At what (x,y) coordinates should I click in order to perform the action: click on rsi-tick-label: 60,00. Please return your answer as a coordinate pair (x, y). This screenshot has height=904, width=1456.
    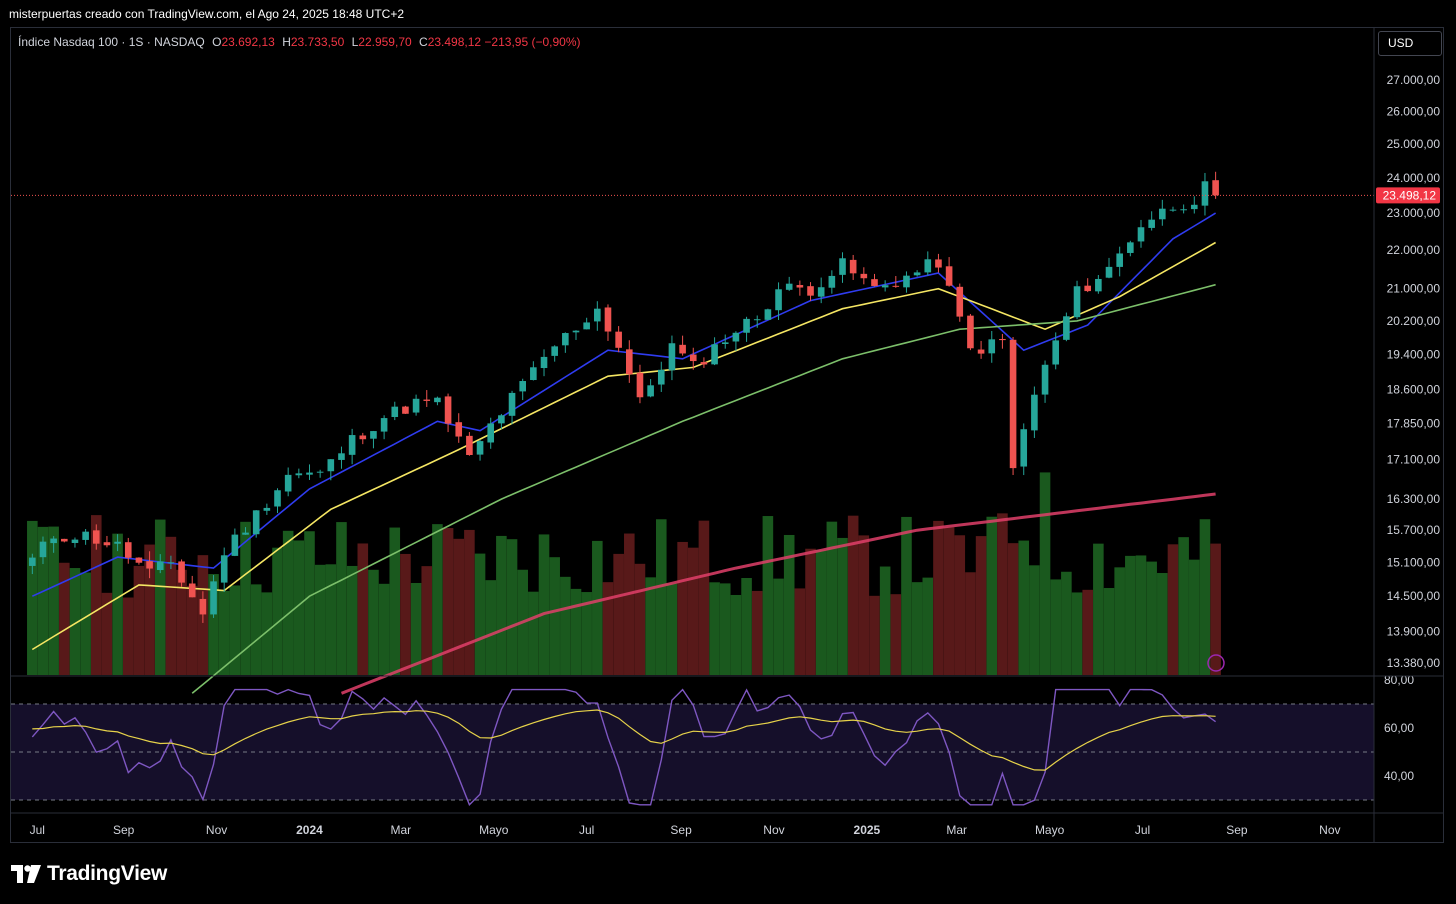
    Looking at the image, I should click on (1399, 728).